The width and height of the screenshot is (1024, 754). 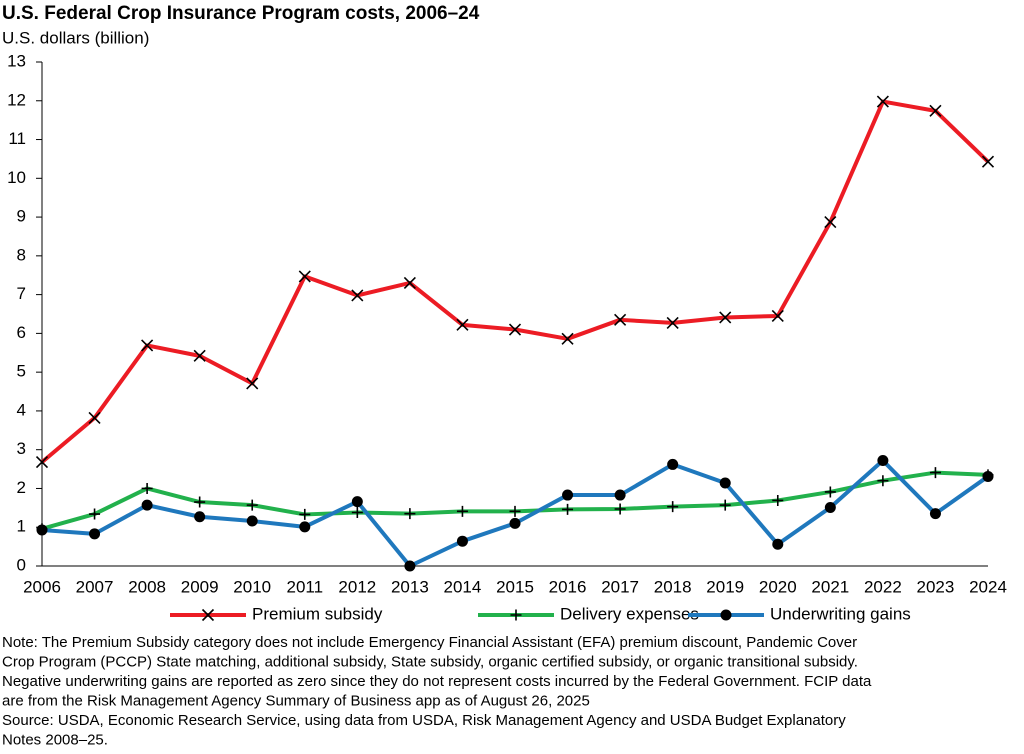 I want to click on x-tick-label: 2013, so click(x=410, y=586).